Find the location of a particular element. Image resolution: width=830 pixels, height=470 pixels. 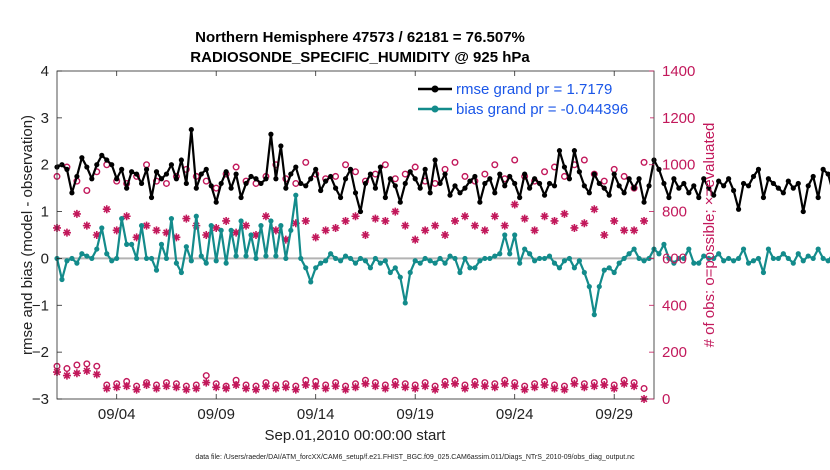

chart-subtitle: RADIOSONDE_SPECIFIC_HUMIDITY @ 925 hPa is located at coordinates (360, 57).